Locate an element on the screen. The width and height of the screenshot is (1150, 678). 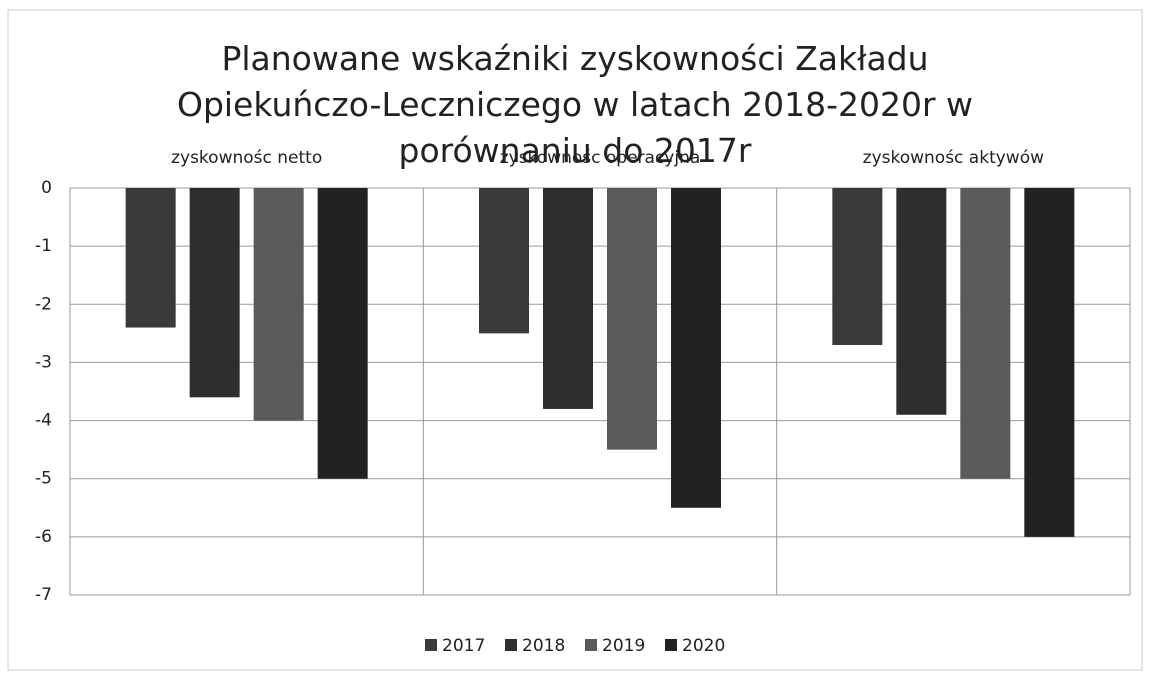
y-tick-label: -3 is located at coordinates (43, 362).